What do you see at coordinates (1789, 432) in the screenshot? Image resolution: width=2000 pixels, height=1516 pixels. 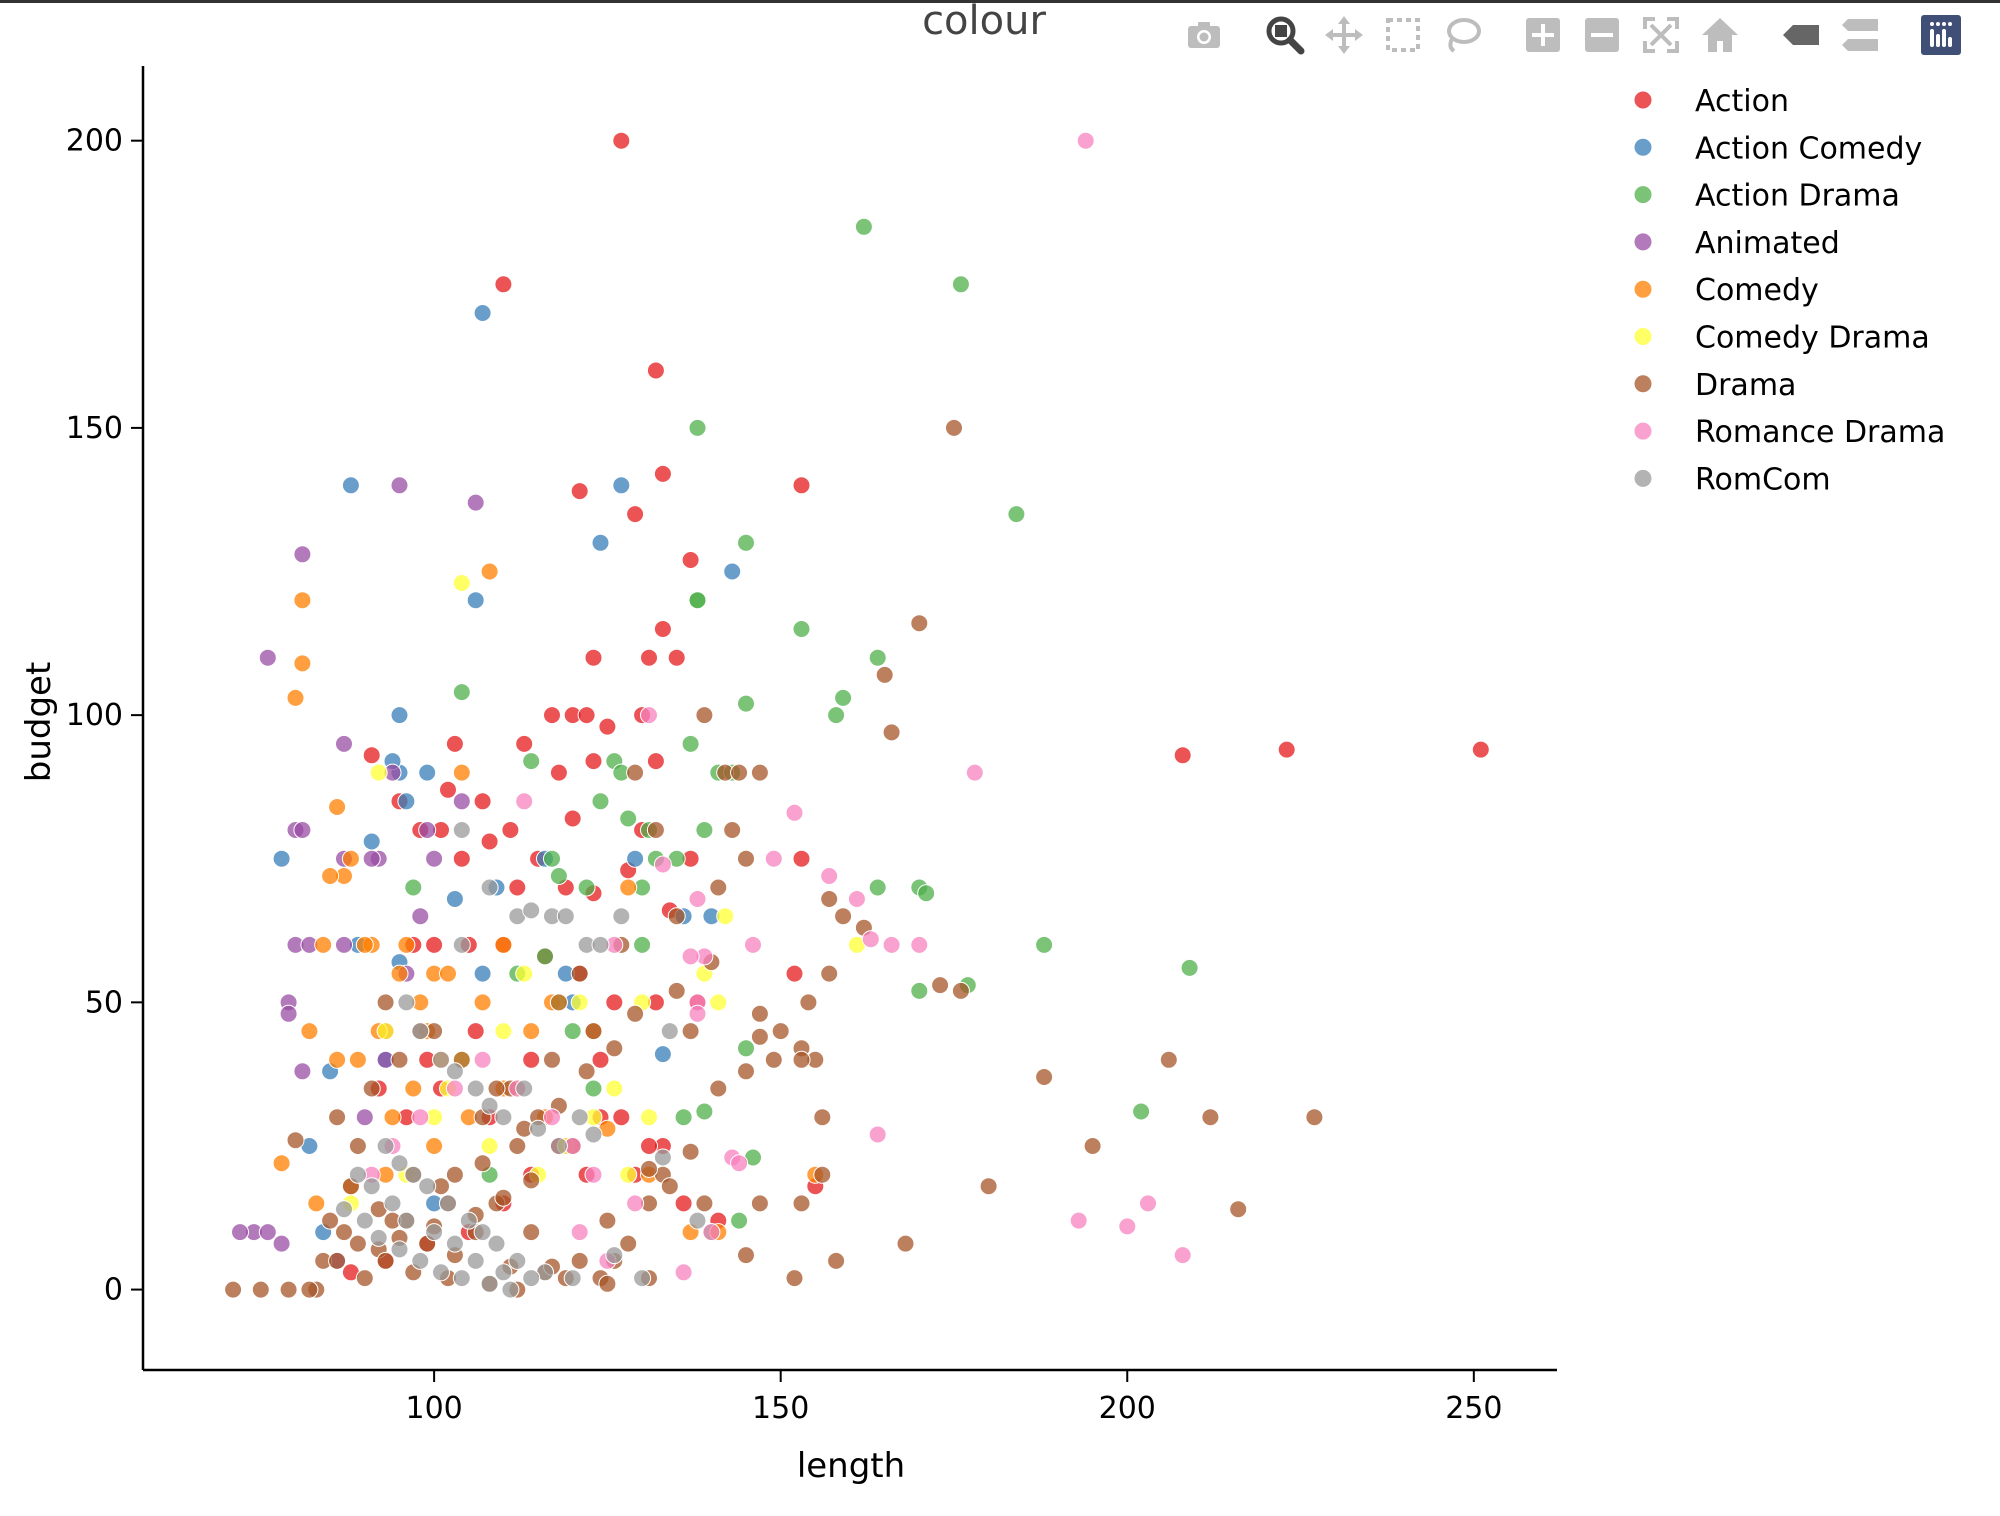 I see `legend-item: Romance Drama` at bounding box center [1789, 432].